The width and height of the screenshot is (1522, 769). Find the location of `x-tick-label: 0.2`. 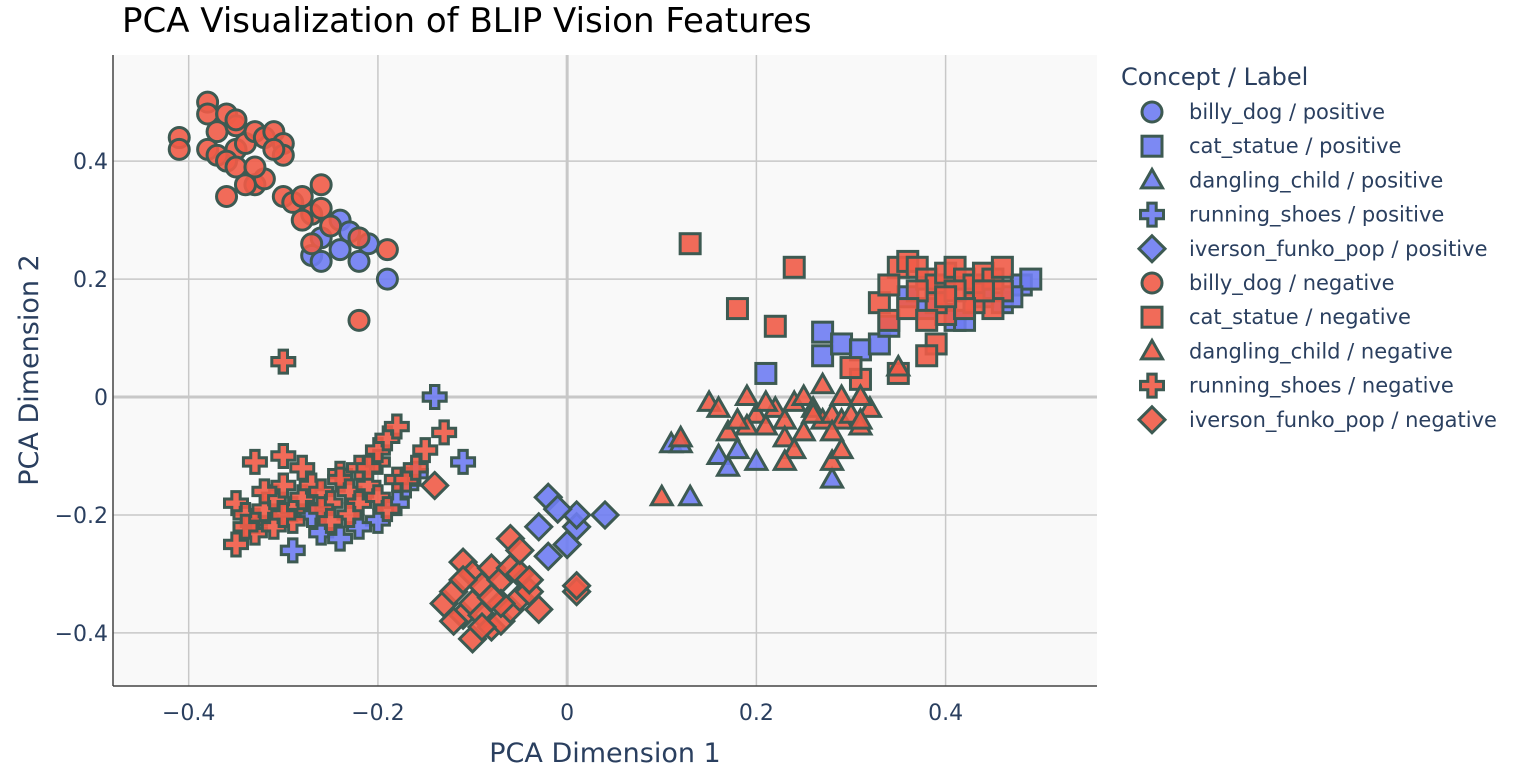

x-tick-label: 0.2 is located at coordinates (756, 713).